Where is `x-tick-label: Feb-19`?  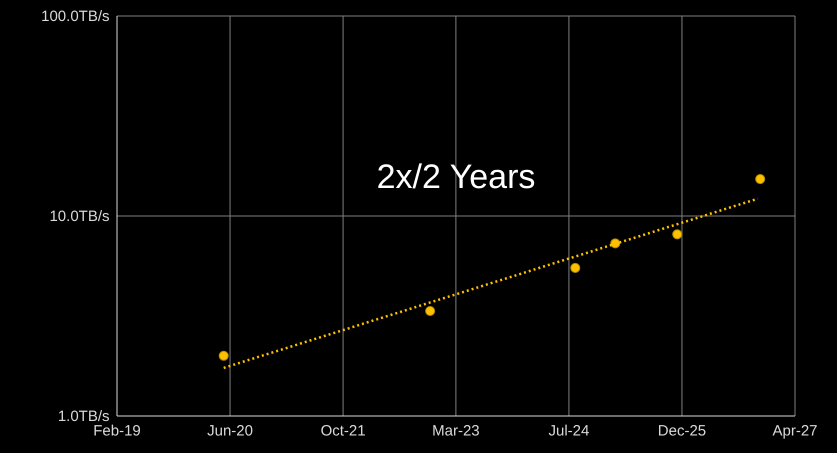
x-tick-label: Feb-19 is located at coordinates (117, 431).